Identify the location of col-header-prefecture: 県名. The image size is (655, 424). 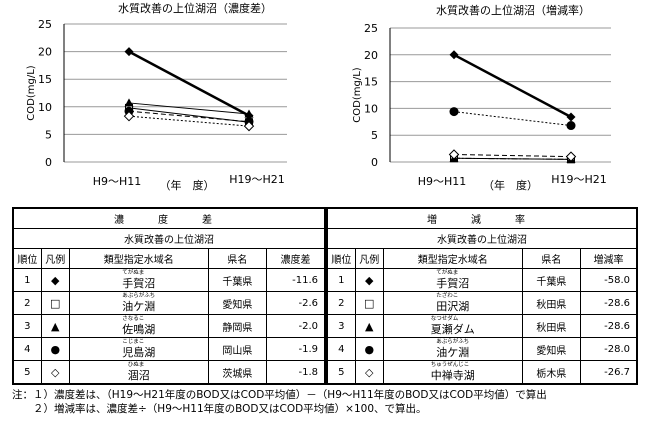
(551, 258).